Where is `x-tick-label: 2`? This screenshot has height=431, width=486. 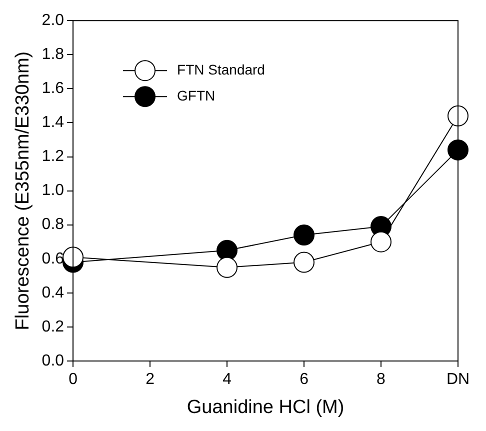 x-tick-label: 2 is located at coordinates (150, 379).